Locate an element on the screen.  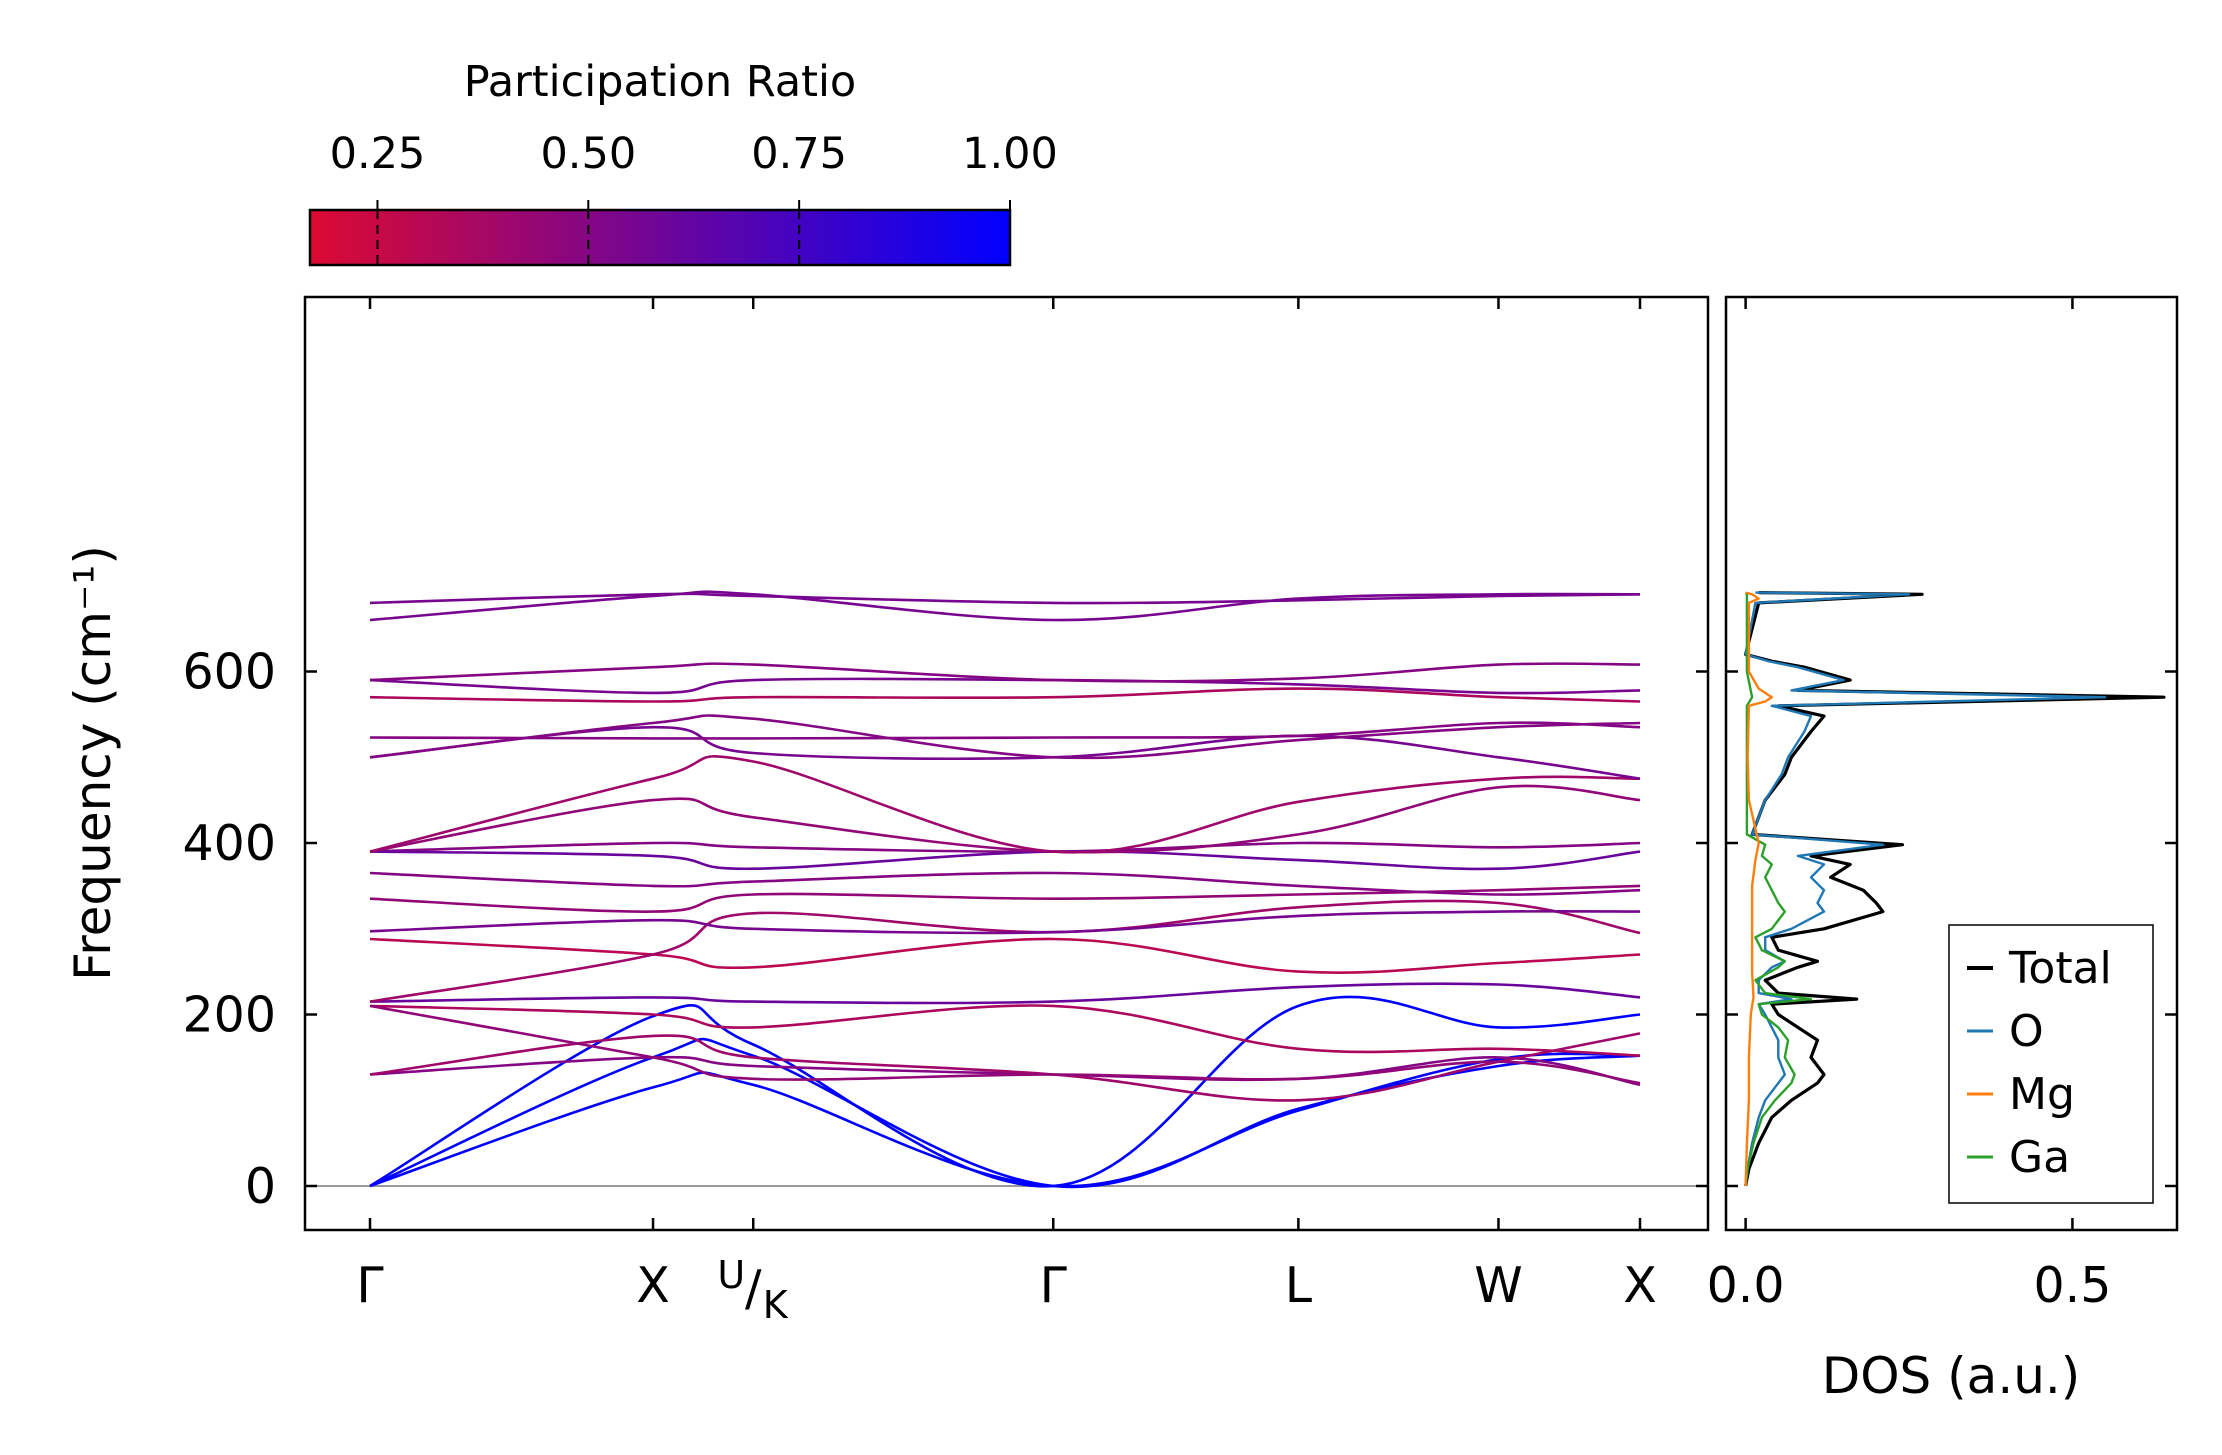
dos-tick-label: 0.5 is located at coordinates (2072, 1285).